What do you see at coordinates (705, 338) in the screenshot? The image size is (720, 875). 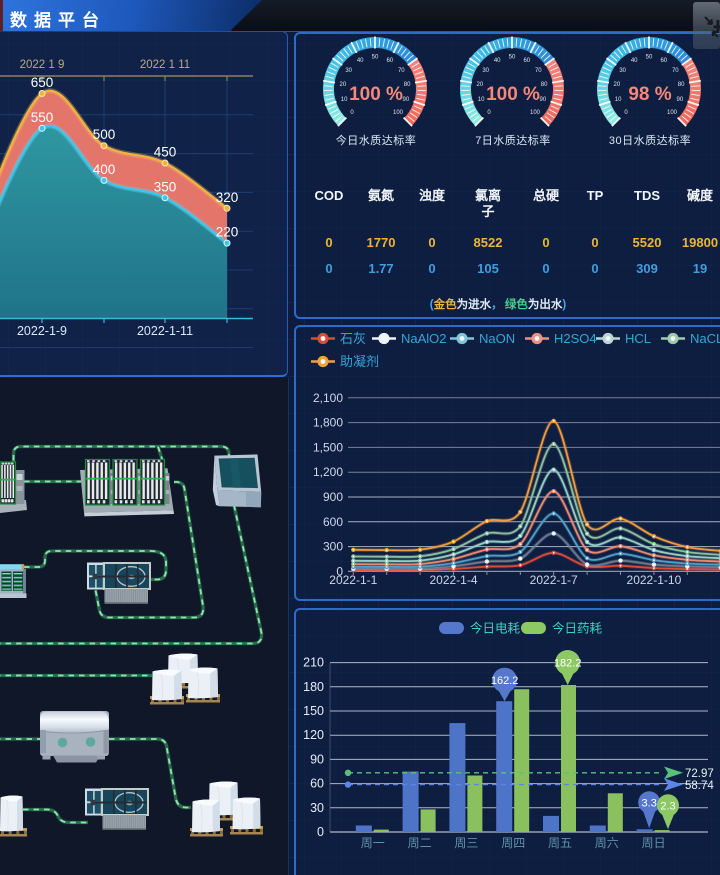 I see `svg-text: NaCLO` at bounding box center [705, 338].